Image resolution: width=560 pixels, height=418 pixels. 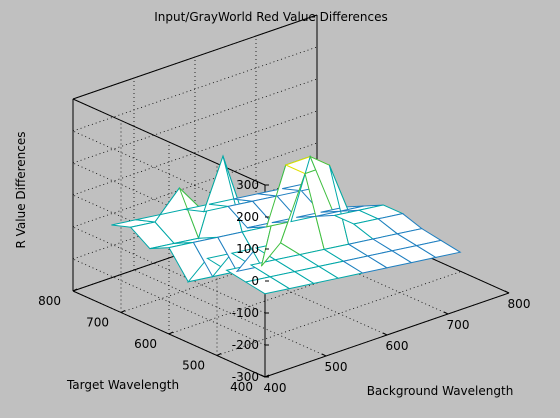 What do you see at coordinates (245, 313) in the screenshot?
I see `z-tick-label: -100` at bounding box center [245, 313].